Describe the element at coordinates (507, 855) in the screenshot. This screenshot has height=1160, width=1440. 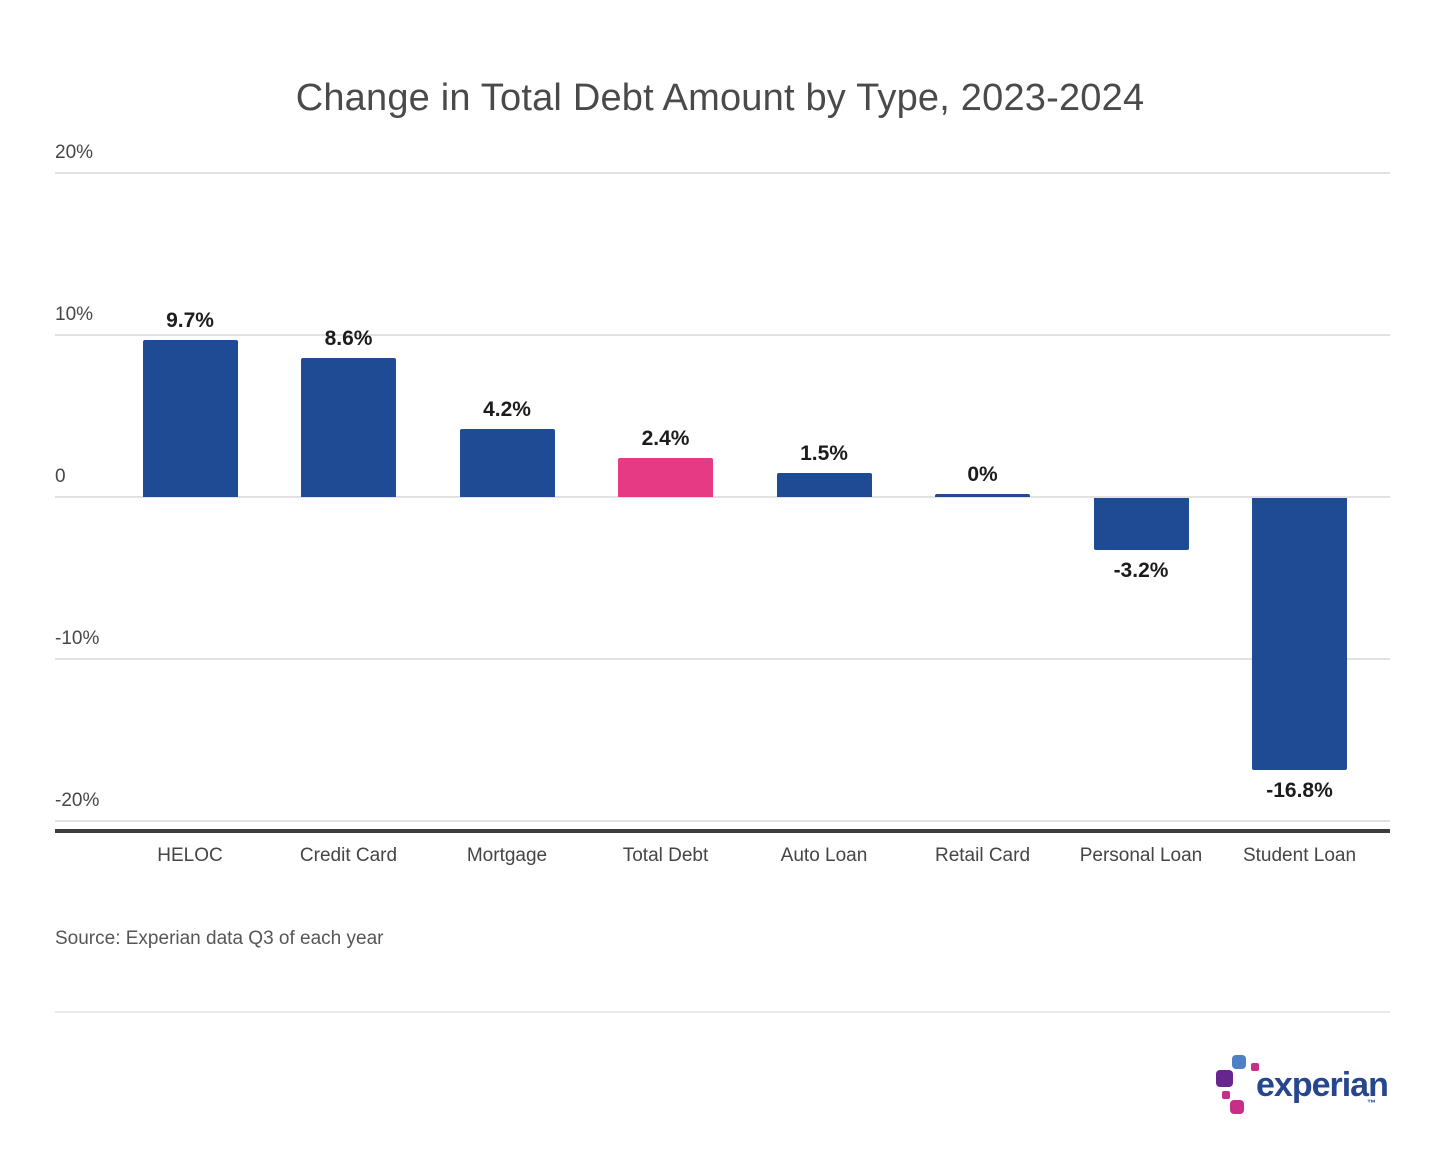
I see `x-label-mortgage: Mortgage` at that location.